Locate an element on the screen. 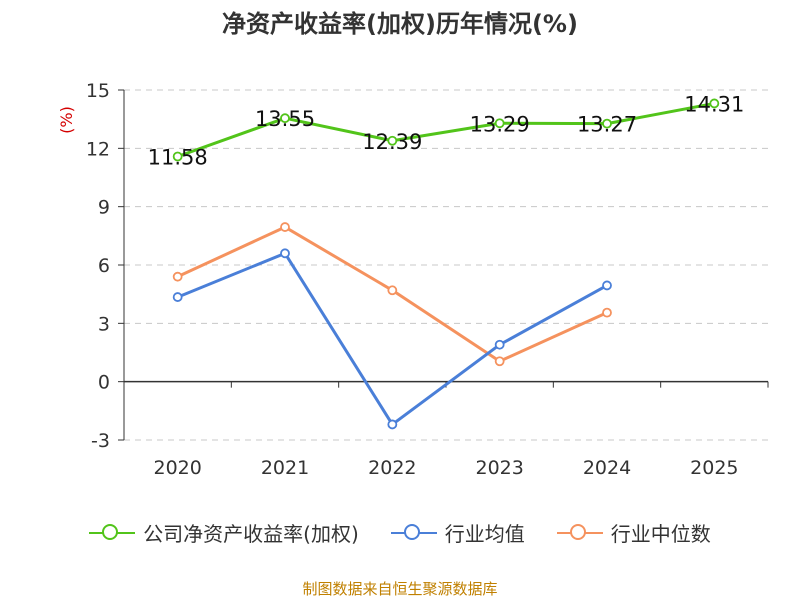 The width and height of the screenshot is (800, 600). point-1-2022 is located at coordinates (392, 424).